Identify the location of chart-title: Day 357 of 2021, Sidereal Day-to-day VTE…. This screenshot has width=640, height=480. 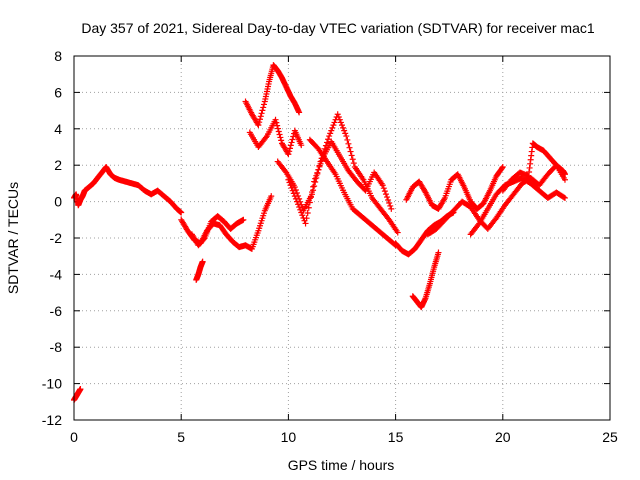
(337, 28).